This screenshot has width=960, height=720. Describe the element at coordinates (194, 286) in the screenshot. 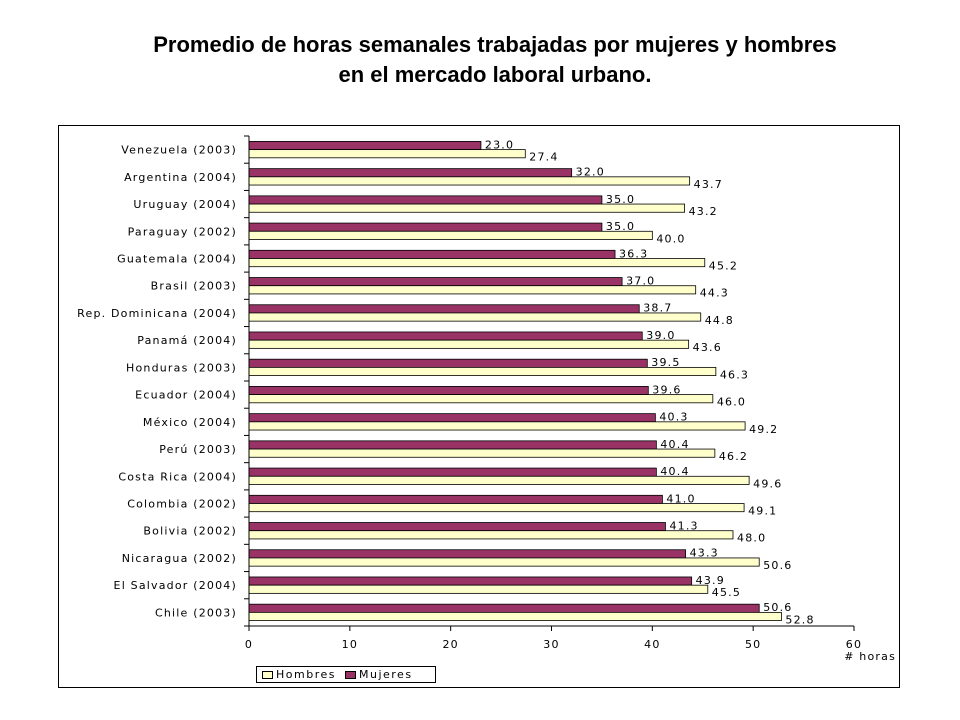

I see `y-tick-label: Brasil (2003)` at that location.